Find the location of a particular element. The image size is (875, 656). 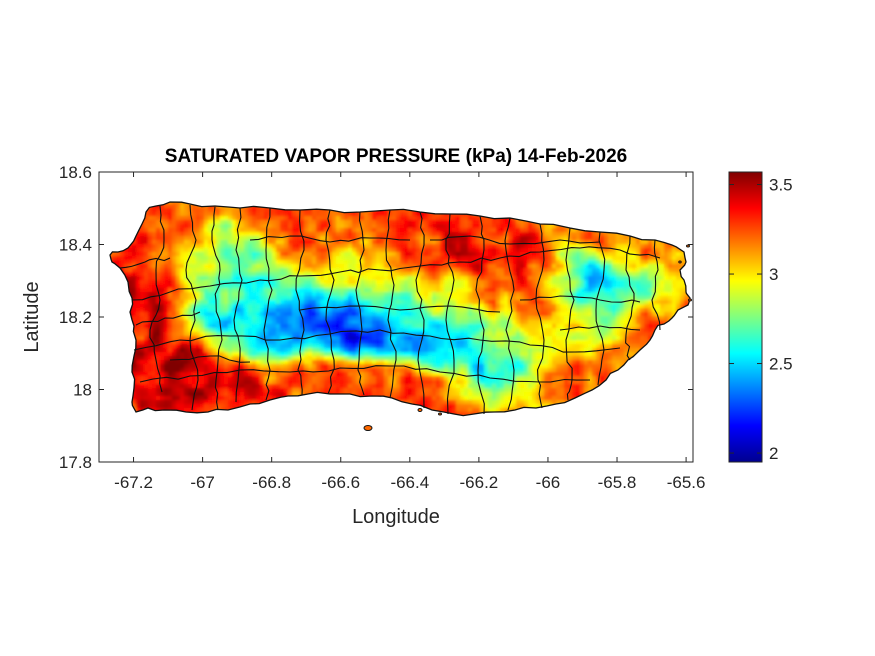

y-tick-label: 18.6 is located at coordinates (75, 172).